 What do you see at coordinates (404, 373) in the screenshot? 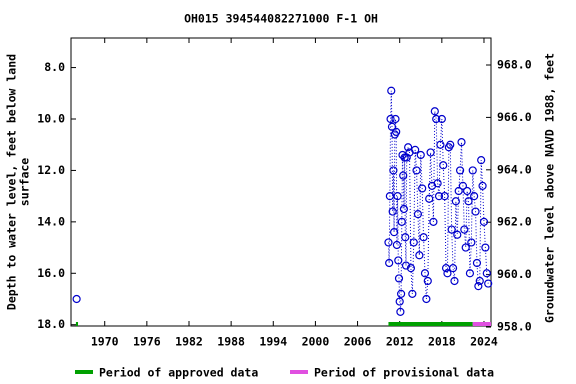
I see `legend-label: Period of provisional data` at bounding box center [404, 373].